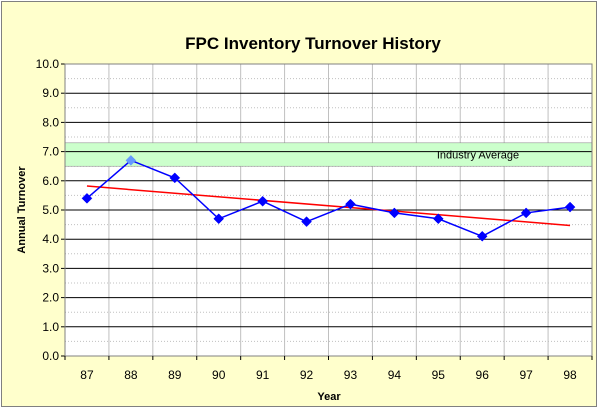  Describe the element at coordinates (22, 210) in the screenshot. I see `y-axis-title: Annual Turnover` at that location.